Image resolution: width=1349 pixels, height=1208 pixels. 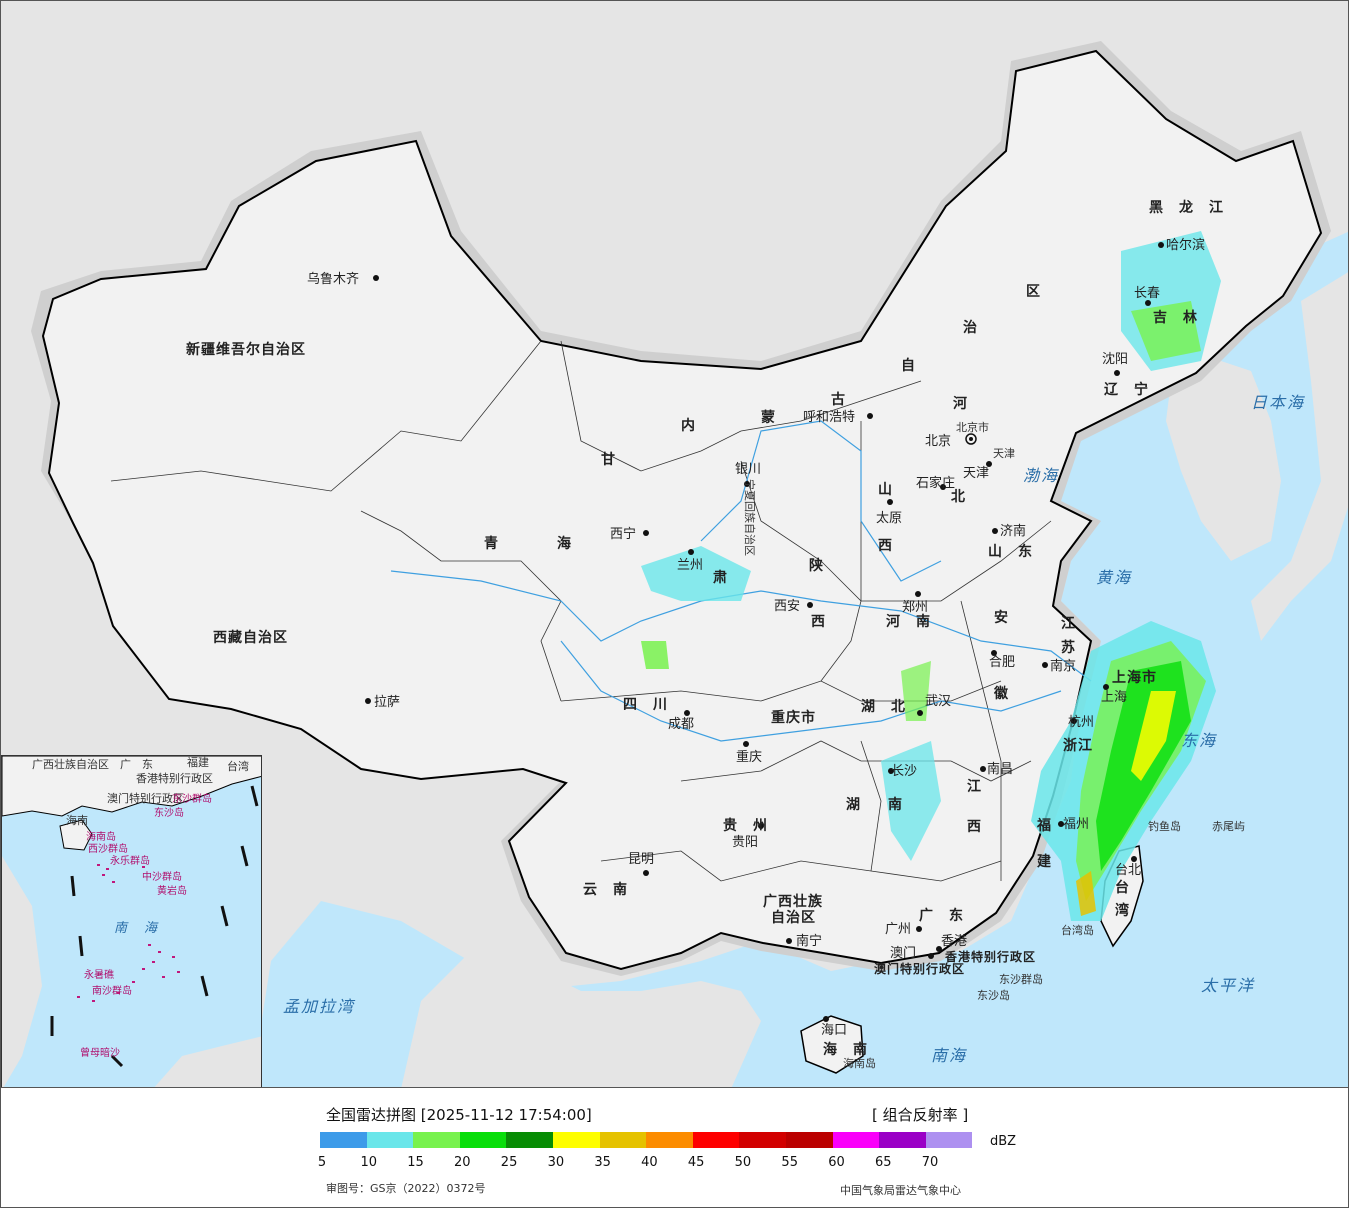 What do you see at coordinates (169, 812) in the screenshot?
I see `inset-label-dongsha-island: 东沙岛` at bounding box center [169, 812].